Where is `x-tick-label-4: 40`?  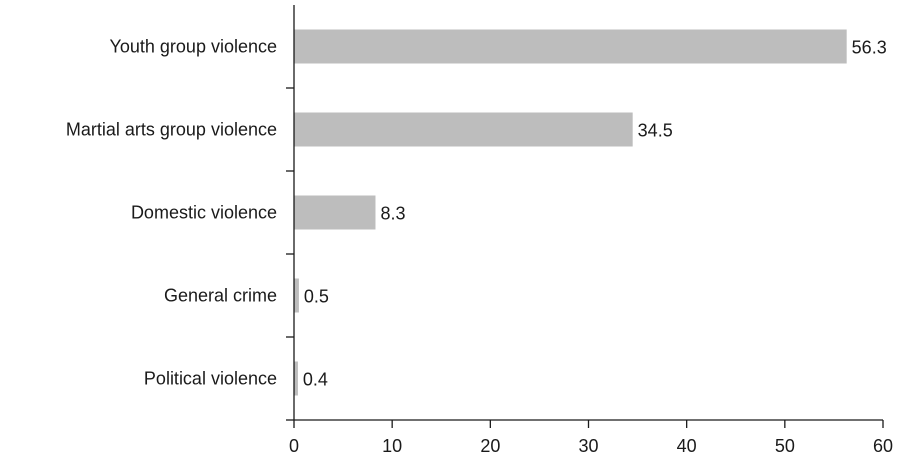 x-tick-label-4: 40 is located at coordinates (687, 446).